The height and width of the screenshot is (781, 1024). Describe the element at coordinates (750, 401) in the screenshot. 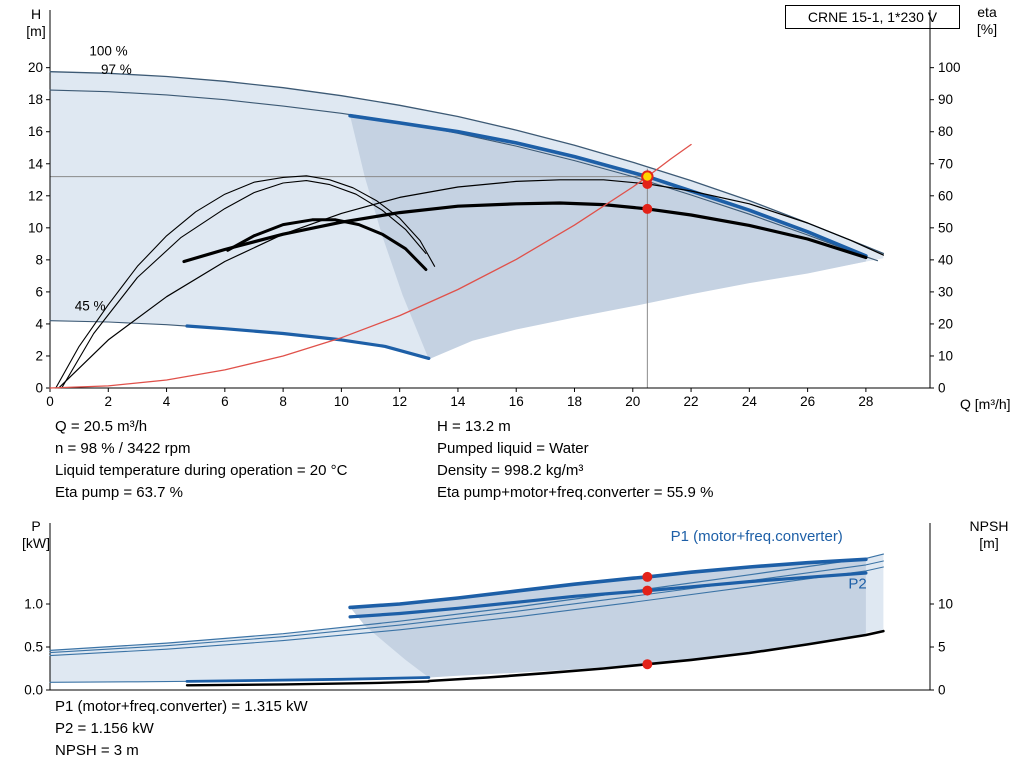

I see `x-tick-label: 24` at that location.